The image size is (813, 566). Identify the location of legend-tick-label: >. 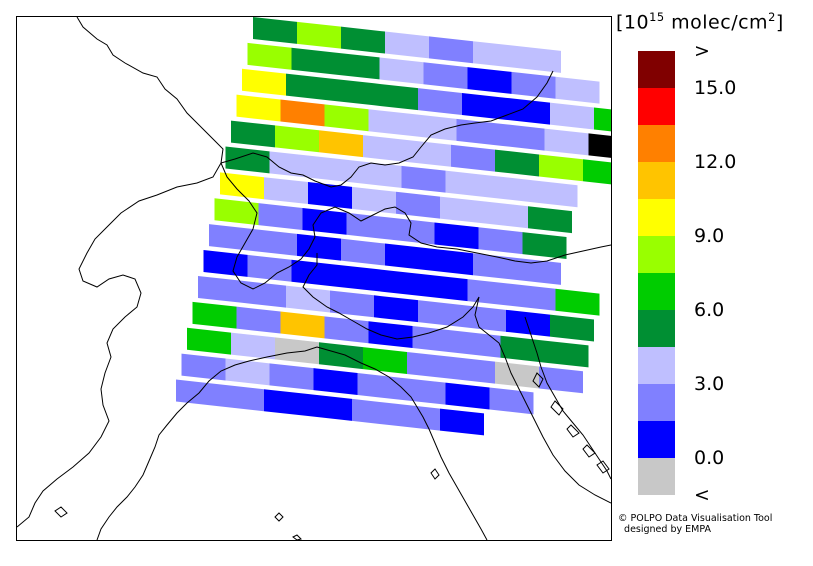
(702, 51).